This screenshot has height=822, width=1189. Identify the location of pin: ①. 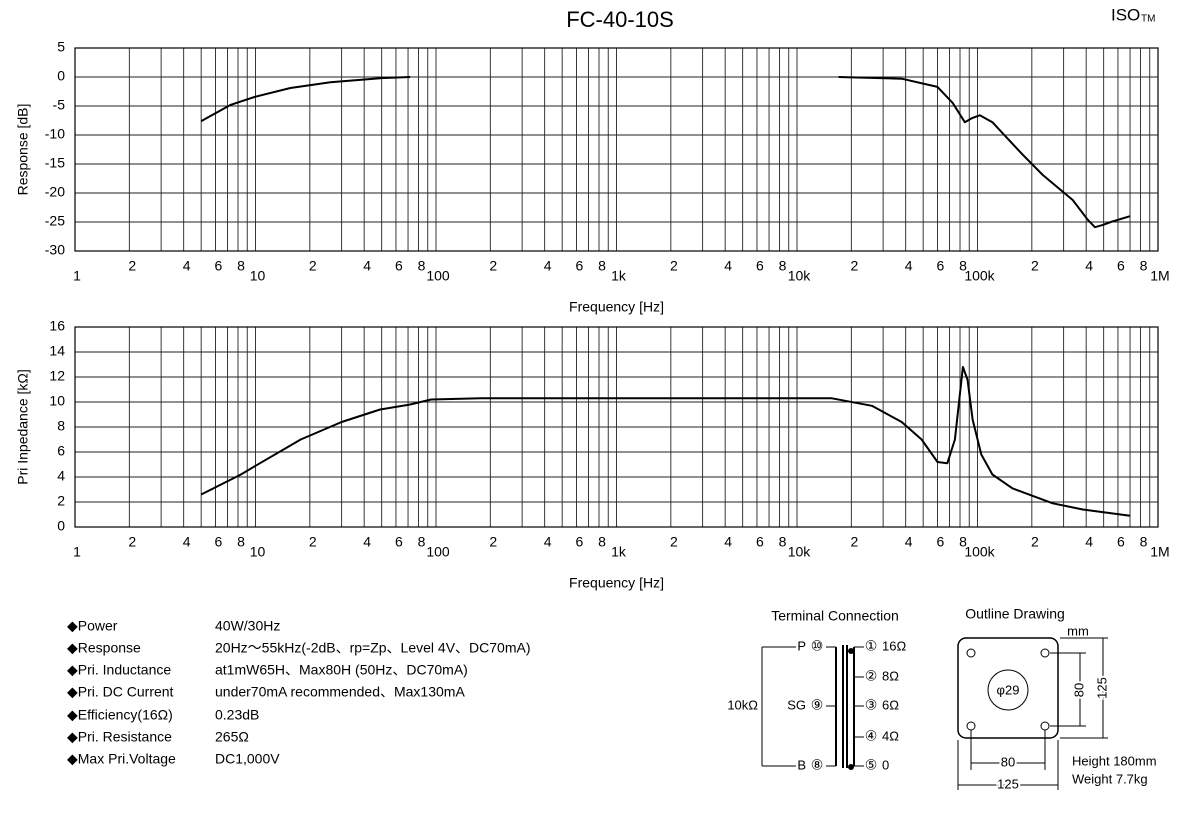
(871, 646).